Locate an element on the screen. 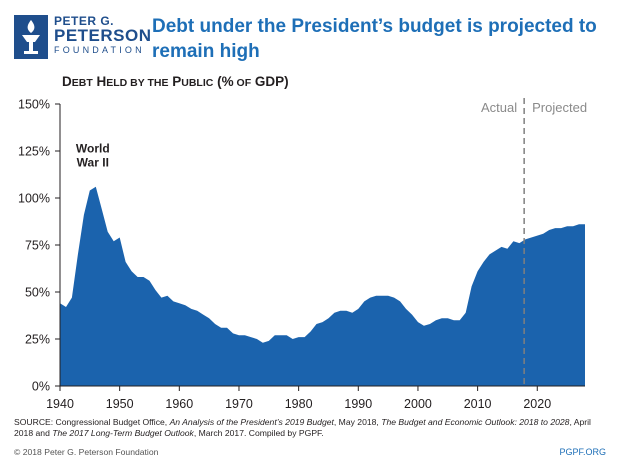 Image resolution: width=620 pixels, height=465 pixels. chart-title: DEBT HELD BY THE PUBLIC (% OF GDP) is located at coordinates (175, 81).